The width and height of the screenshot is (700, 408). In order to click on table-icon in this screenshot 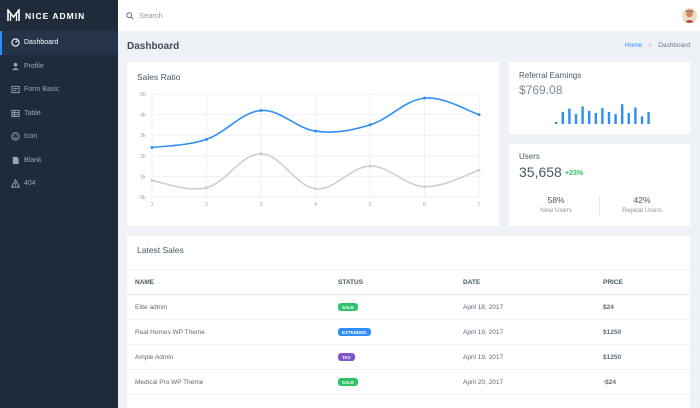, I will do `click(15, 113)`.